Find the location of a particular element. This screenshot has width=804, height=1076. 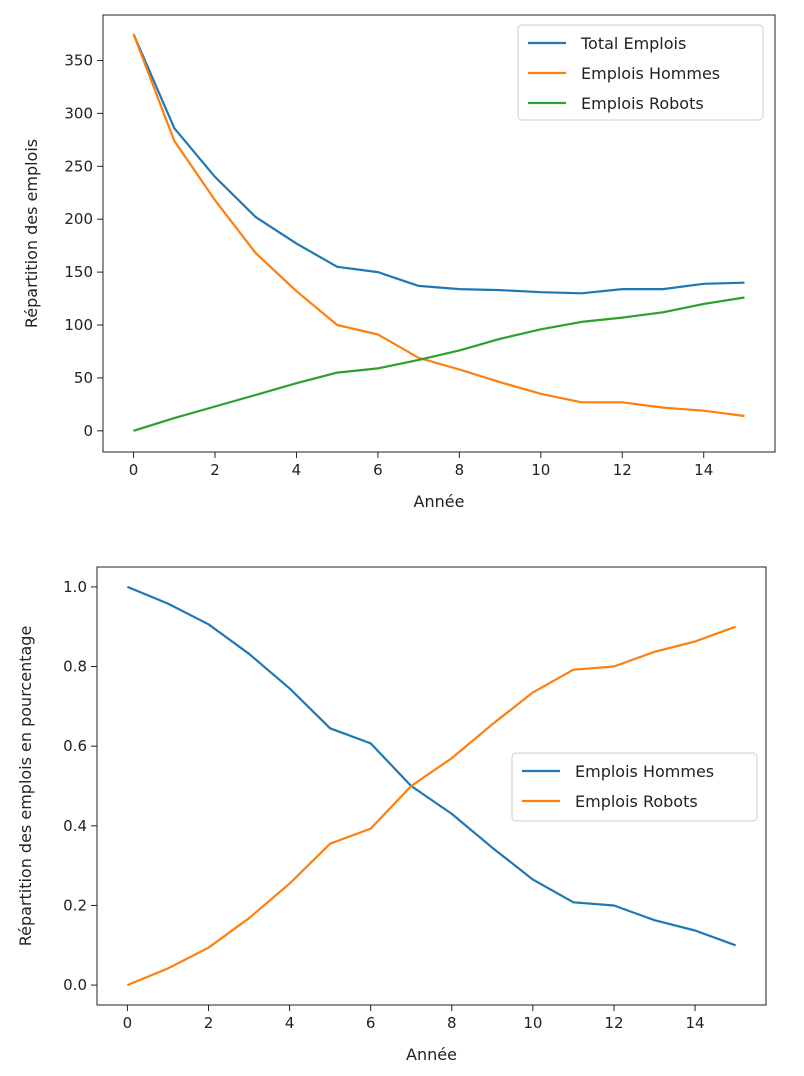

legend-label: Total Emplois is located at coordinates (633, 43).